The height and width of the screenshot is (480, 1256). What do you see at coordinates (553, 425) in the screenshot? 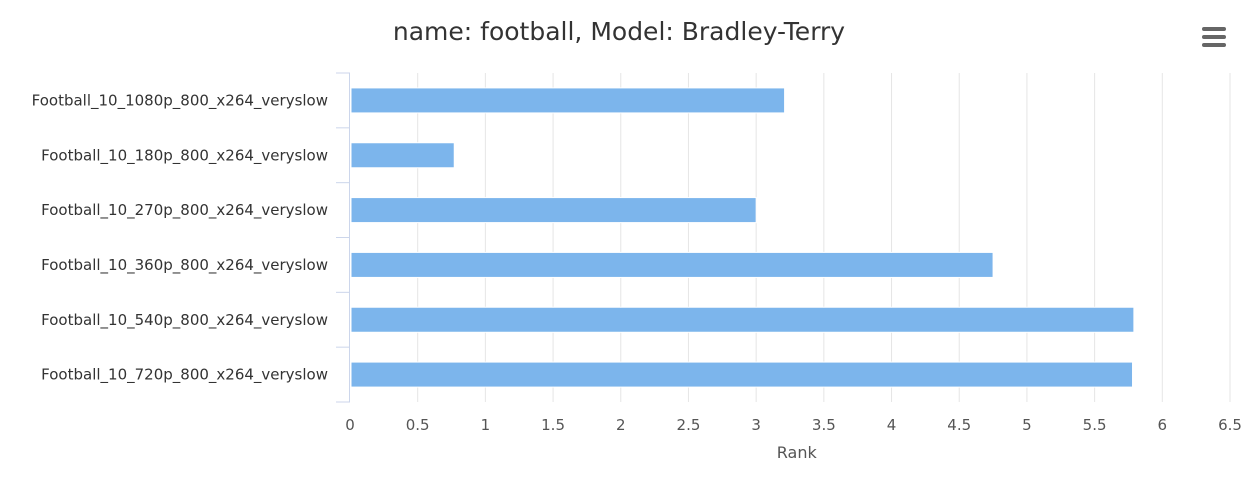
I see `x-tick-label: 1.5` at bounding box center [553, 425].